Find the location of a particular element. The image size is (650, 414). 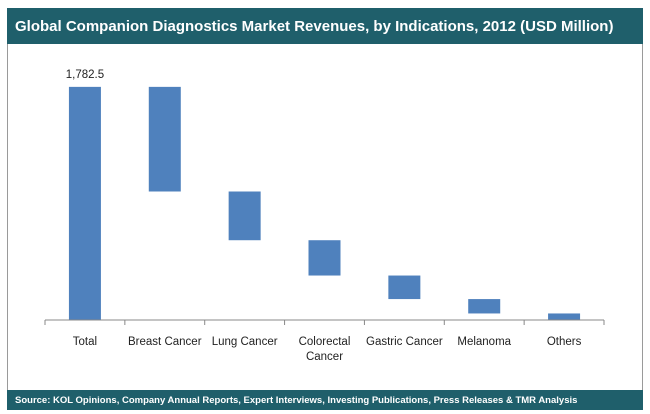

x-tick-label-6: Others is located at coordinates (564, 342).